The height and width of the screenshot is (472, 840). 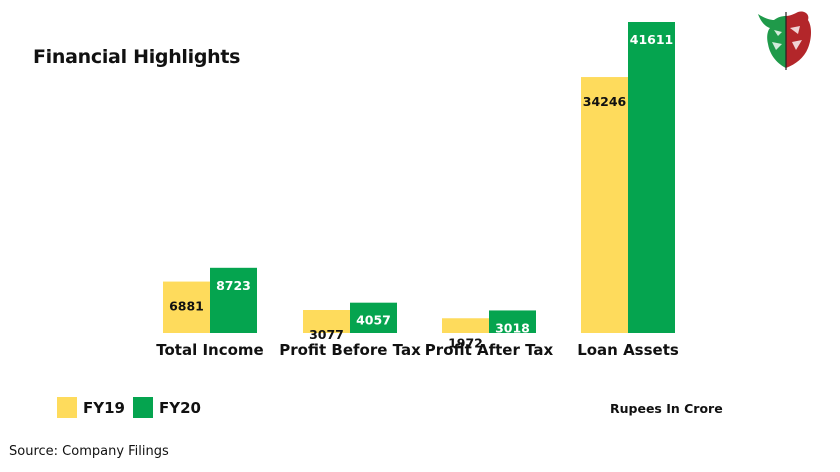 I want to click on data-label: 34246, so click(x=605, y=101).